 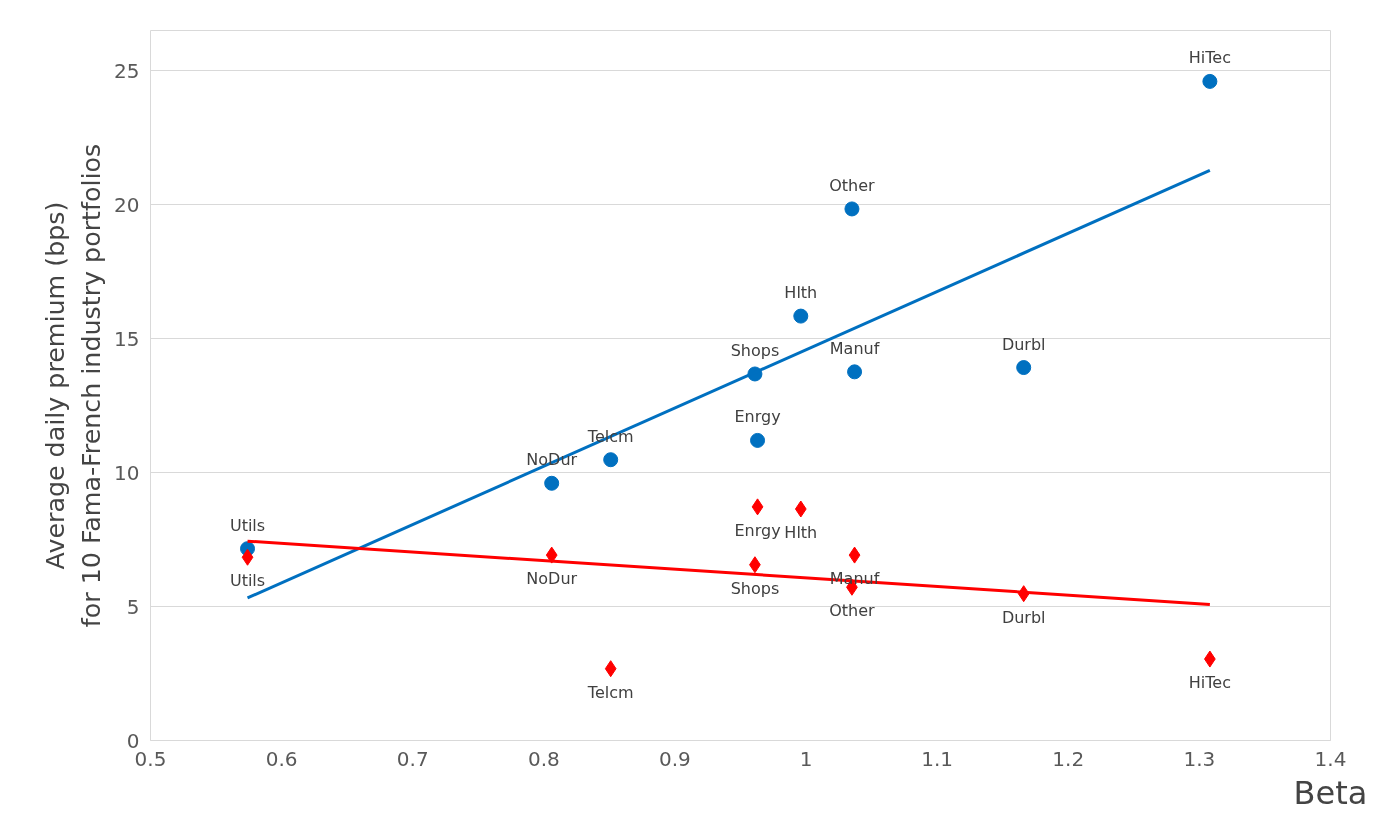 I want to click on y-tick-label: 0, so click(x=133, y=740).